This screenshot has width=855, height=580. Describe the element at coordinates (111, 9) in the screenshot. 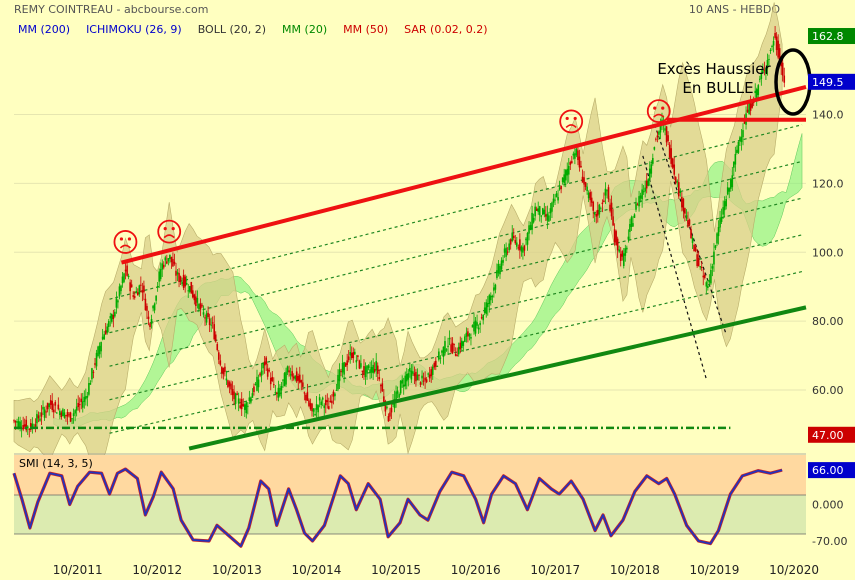

I see `chart-title: REMY COINTREAU - abcbourse.com` at that location.